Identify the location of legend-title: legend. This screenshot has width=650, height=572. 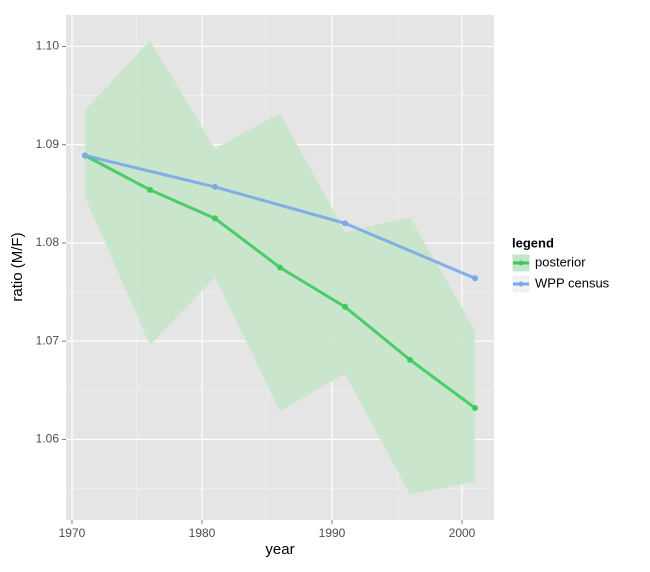
(533, 242).